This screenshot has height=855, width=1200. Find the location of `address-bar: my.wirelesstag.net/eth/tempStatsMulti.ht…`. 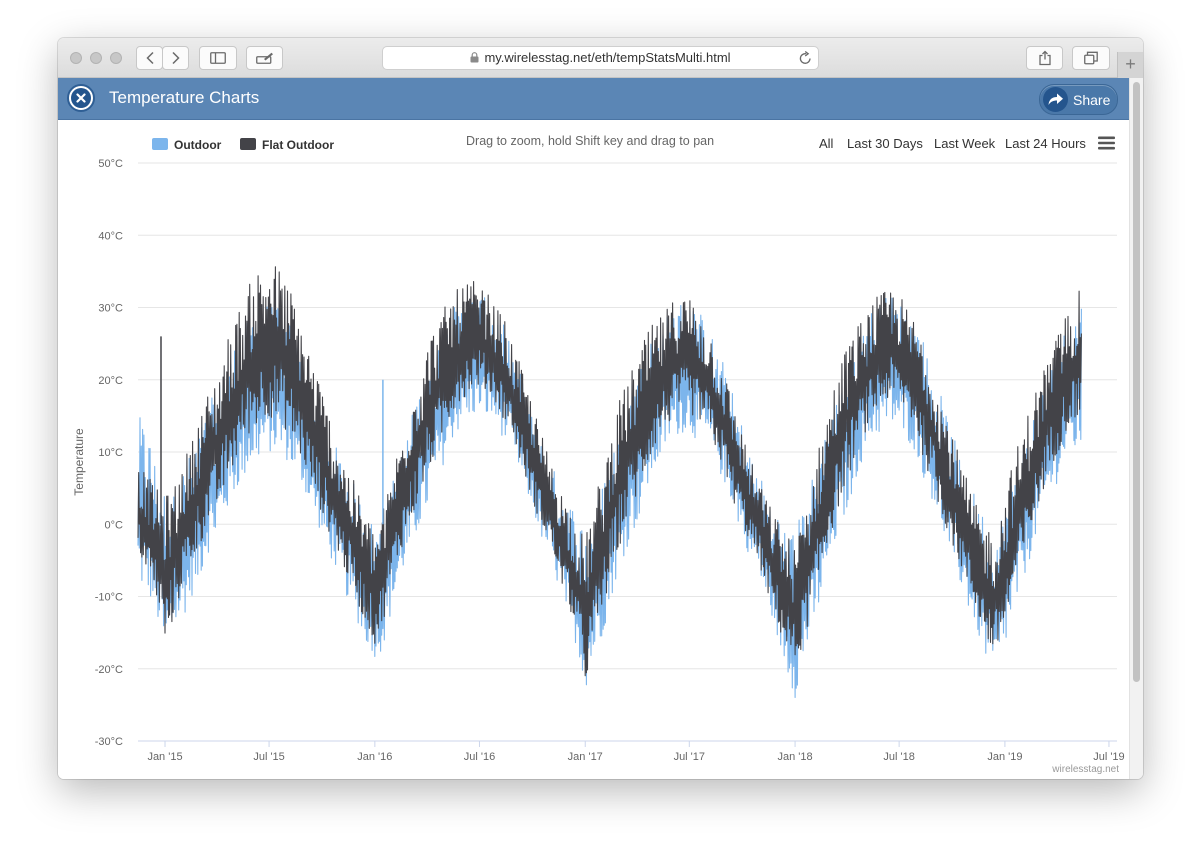

address-bar: my.wirelesstag.net/eth/tempStatsMulti.ht… is located at coordinates (600, 58).